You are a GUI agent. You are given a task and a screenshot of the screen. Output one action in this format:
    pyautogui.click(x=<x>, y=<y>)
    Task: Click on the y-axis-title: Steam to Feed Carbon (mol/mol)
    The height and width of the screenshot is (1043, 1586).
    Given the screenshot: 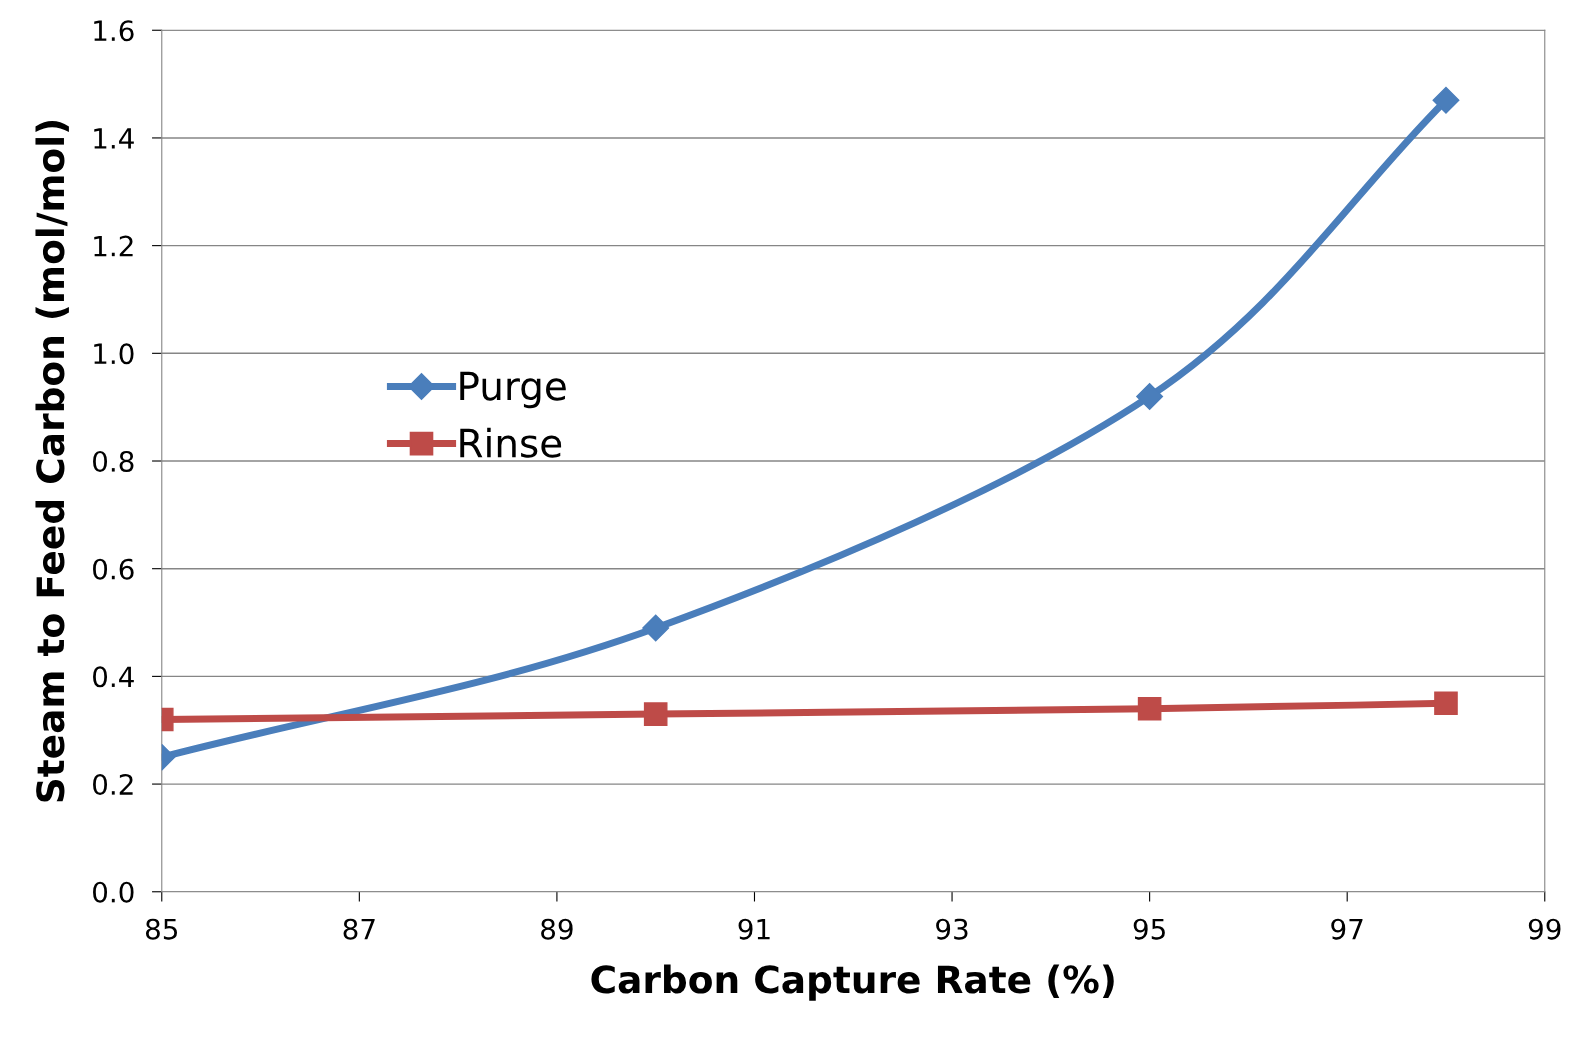 What is the action you would take?
    pyautogui.click(x=52, y=461)
    